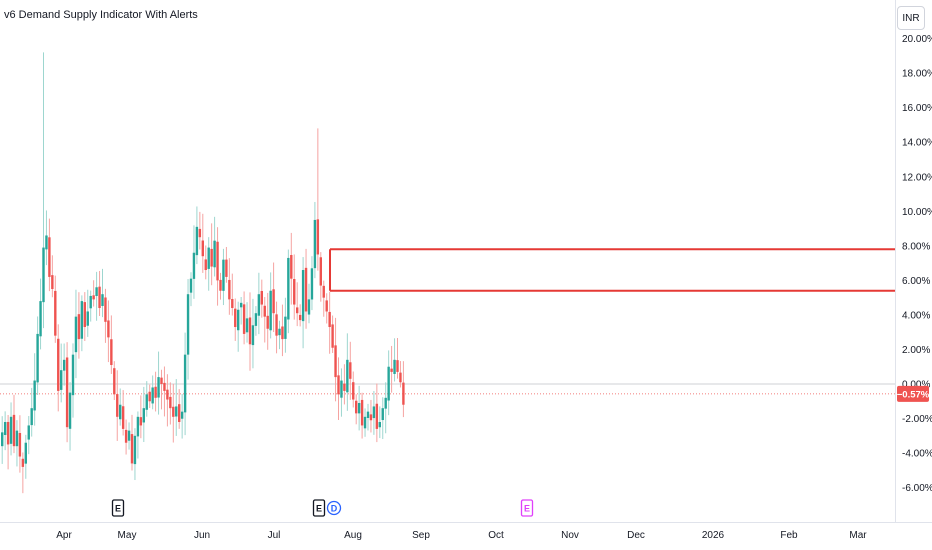 Image resolution: width=932 pixels, height=550 pixels. What do you see at coordinates (127, 535) in the screenshot?
I see `time-axis-label: May` at bounding box center [127, 535].